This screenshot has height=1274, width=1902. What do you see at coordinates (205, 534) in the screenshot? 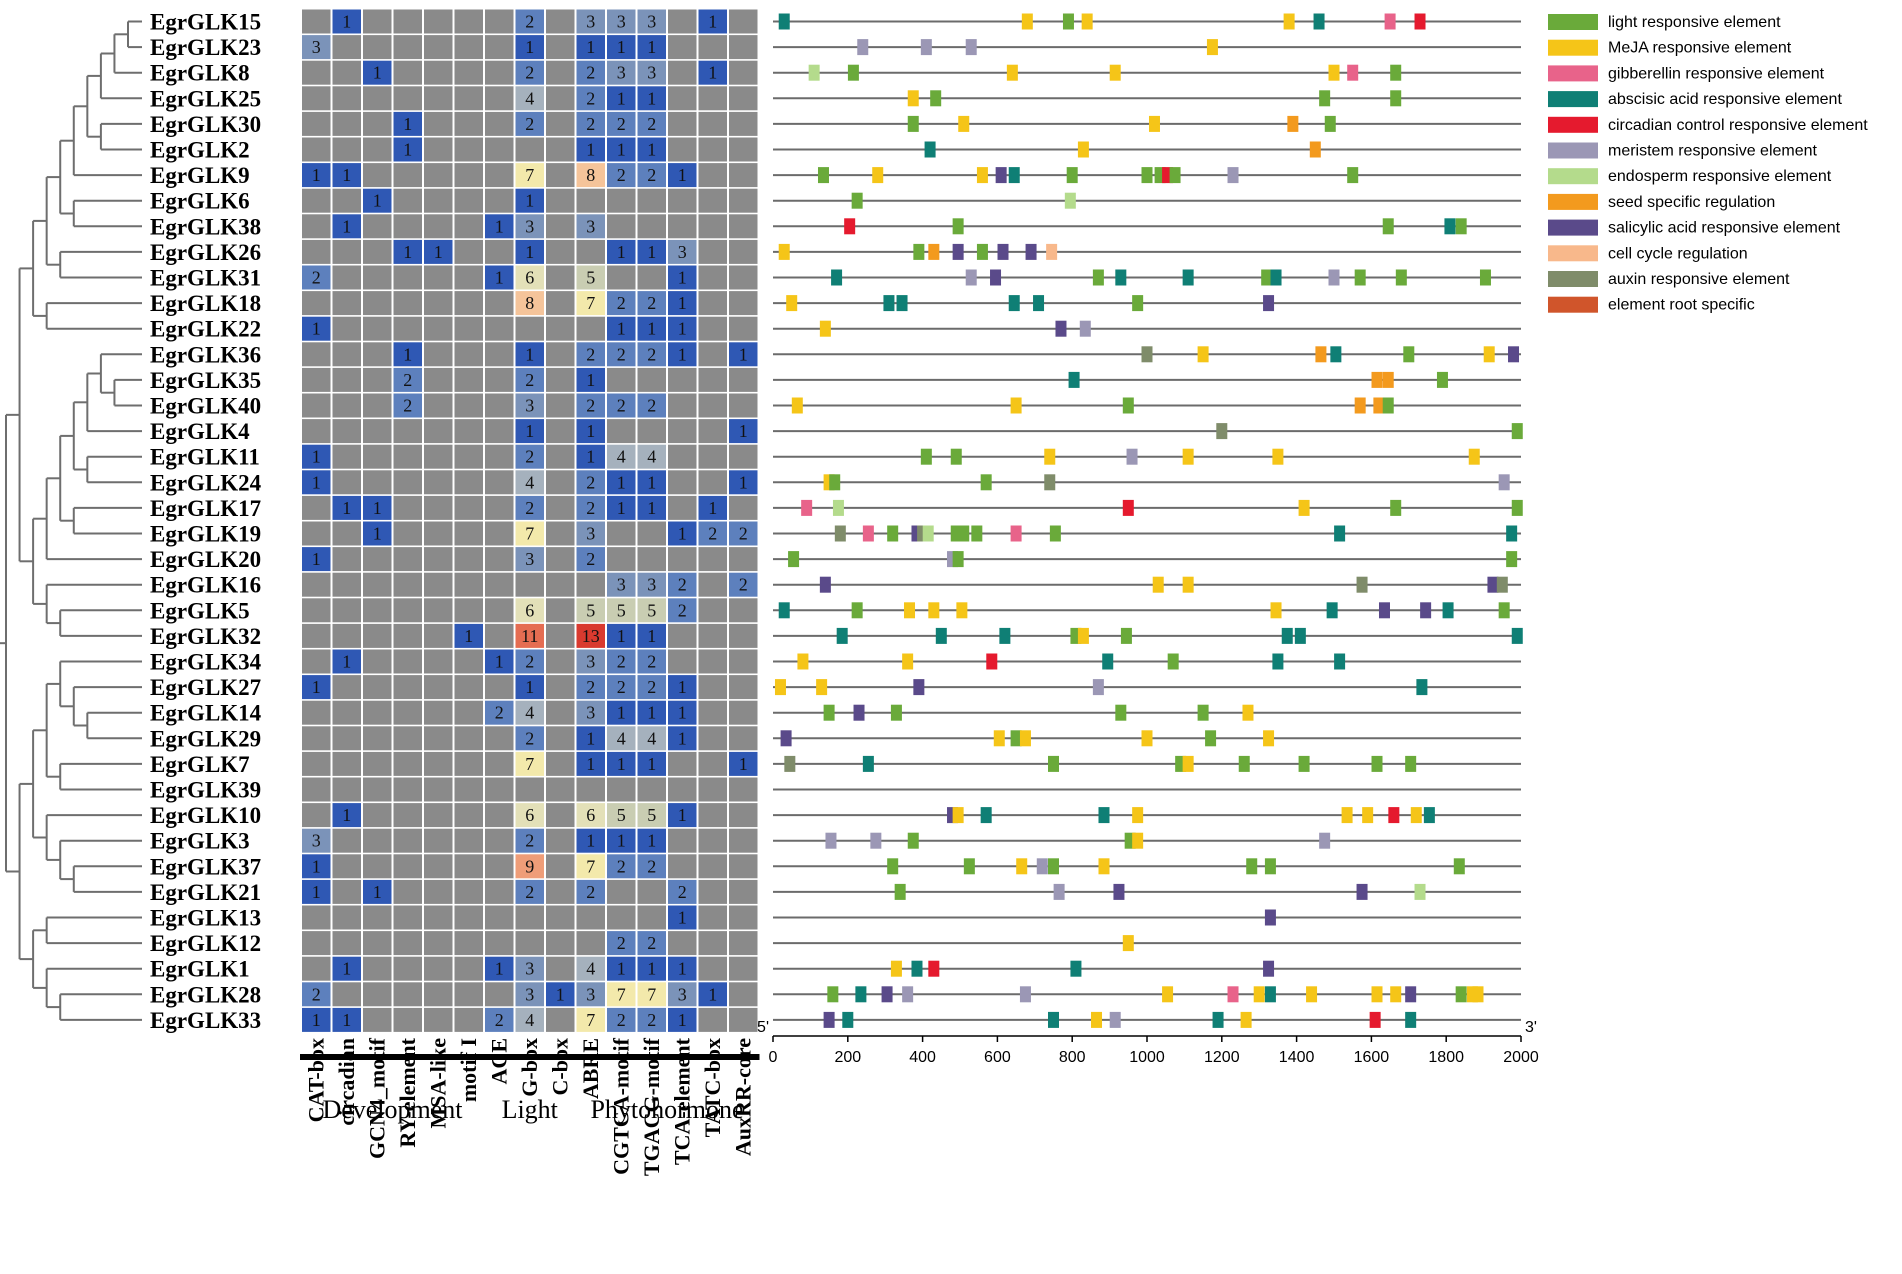
I see `gene-label: EgrGLK19` at bounding box center [205, 534].